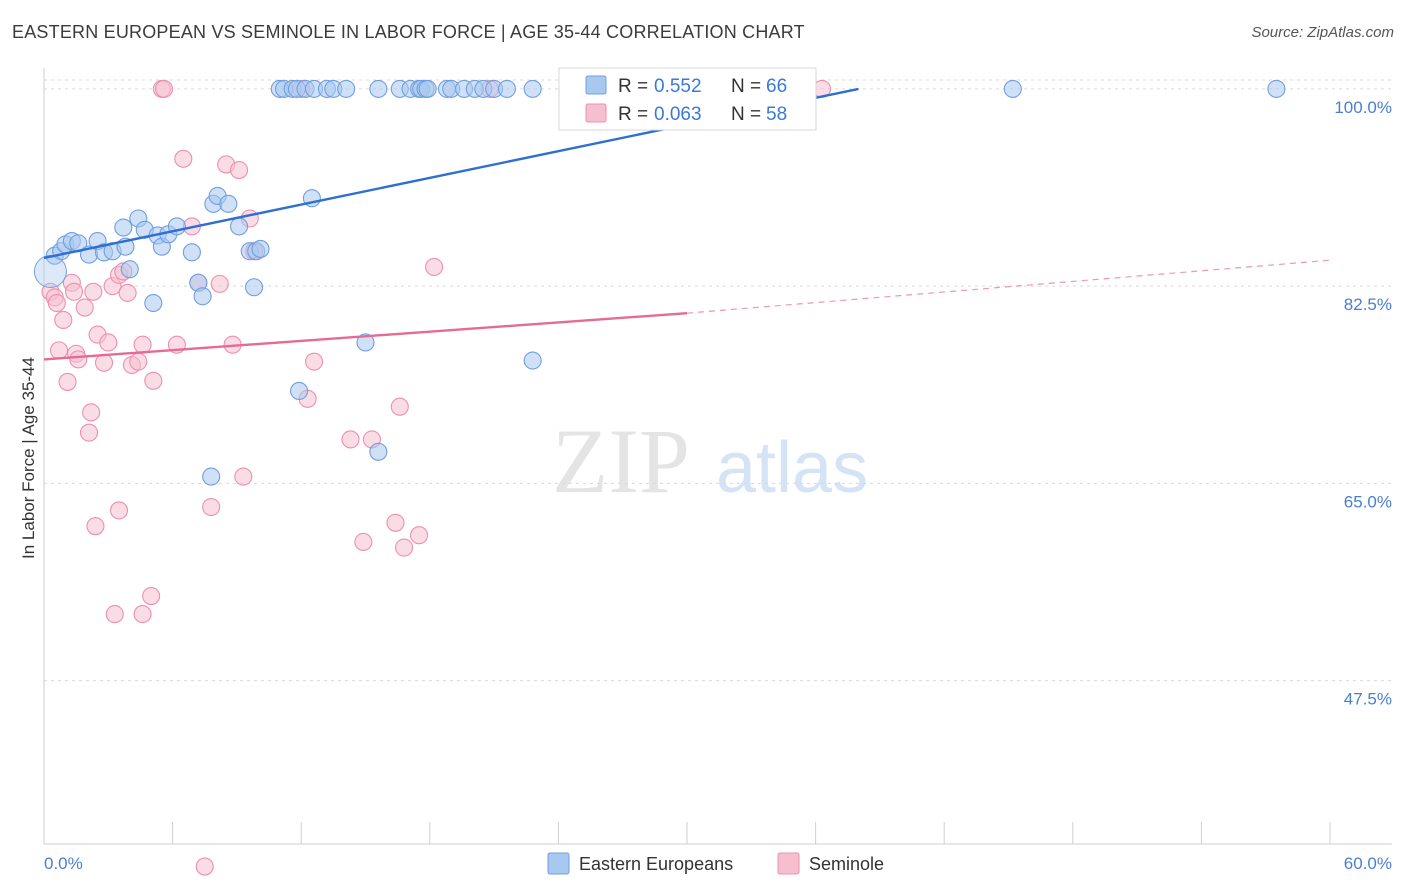  Describe the element at coordinates (776, 86) in the screenshot. I see `legend-n-value-1: 66` at that location.